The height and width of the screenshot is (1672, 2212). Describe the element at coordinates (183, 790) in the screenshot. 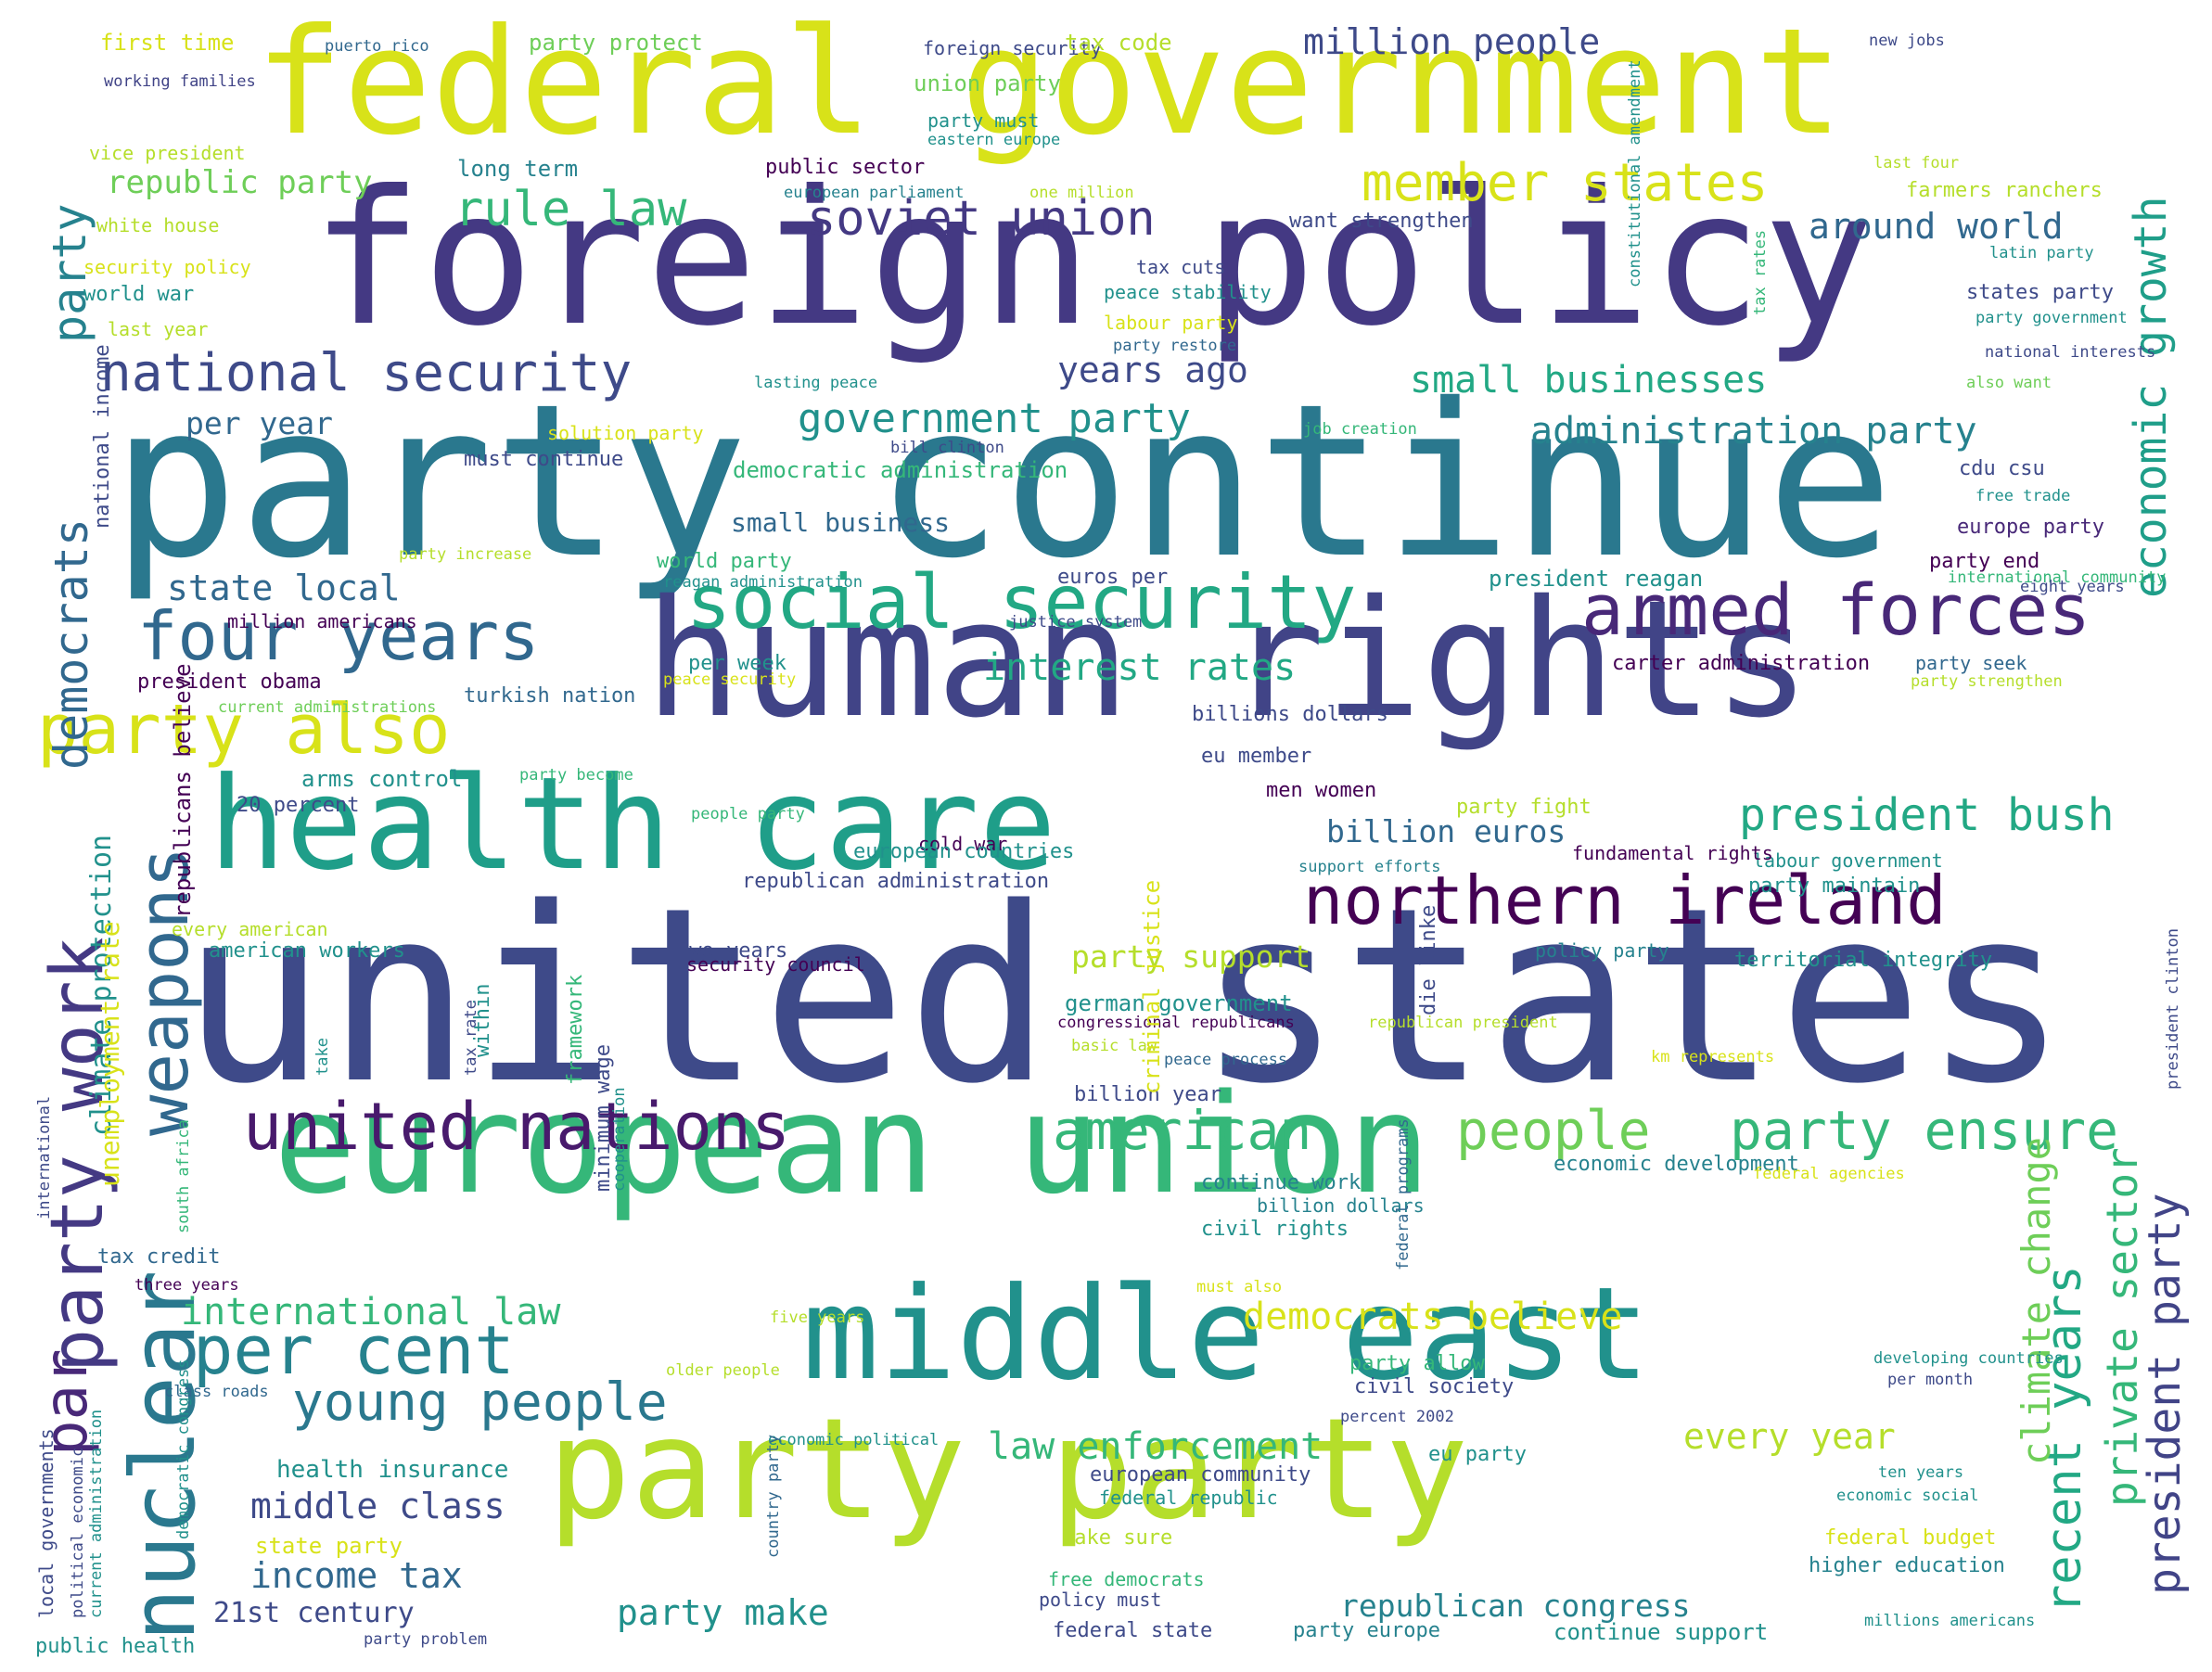

I see `cloud-word: republicans believe` at that location.